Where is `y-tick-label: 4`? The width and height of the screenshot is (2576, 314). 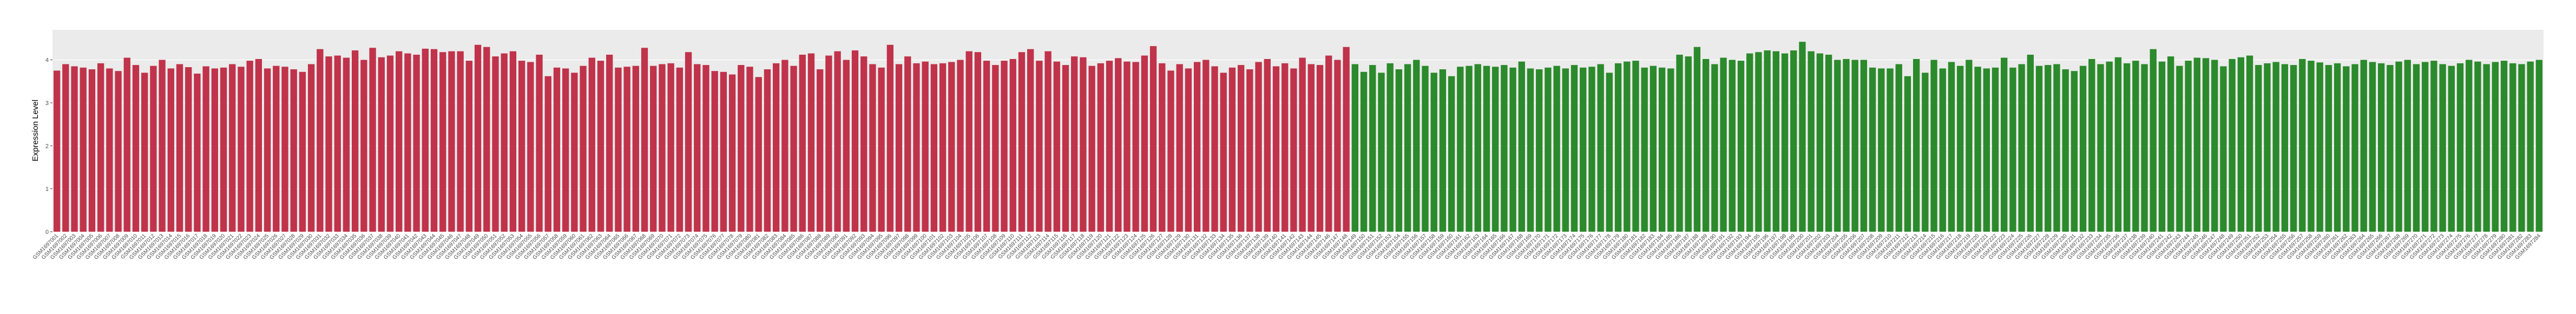
y-tick-label: 4 is located at coordinates (47, 60).